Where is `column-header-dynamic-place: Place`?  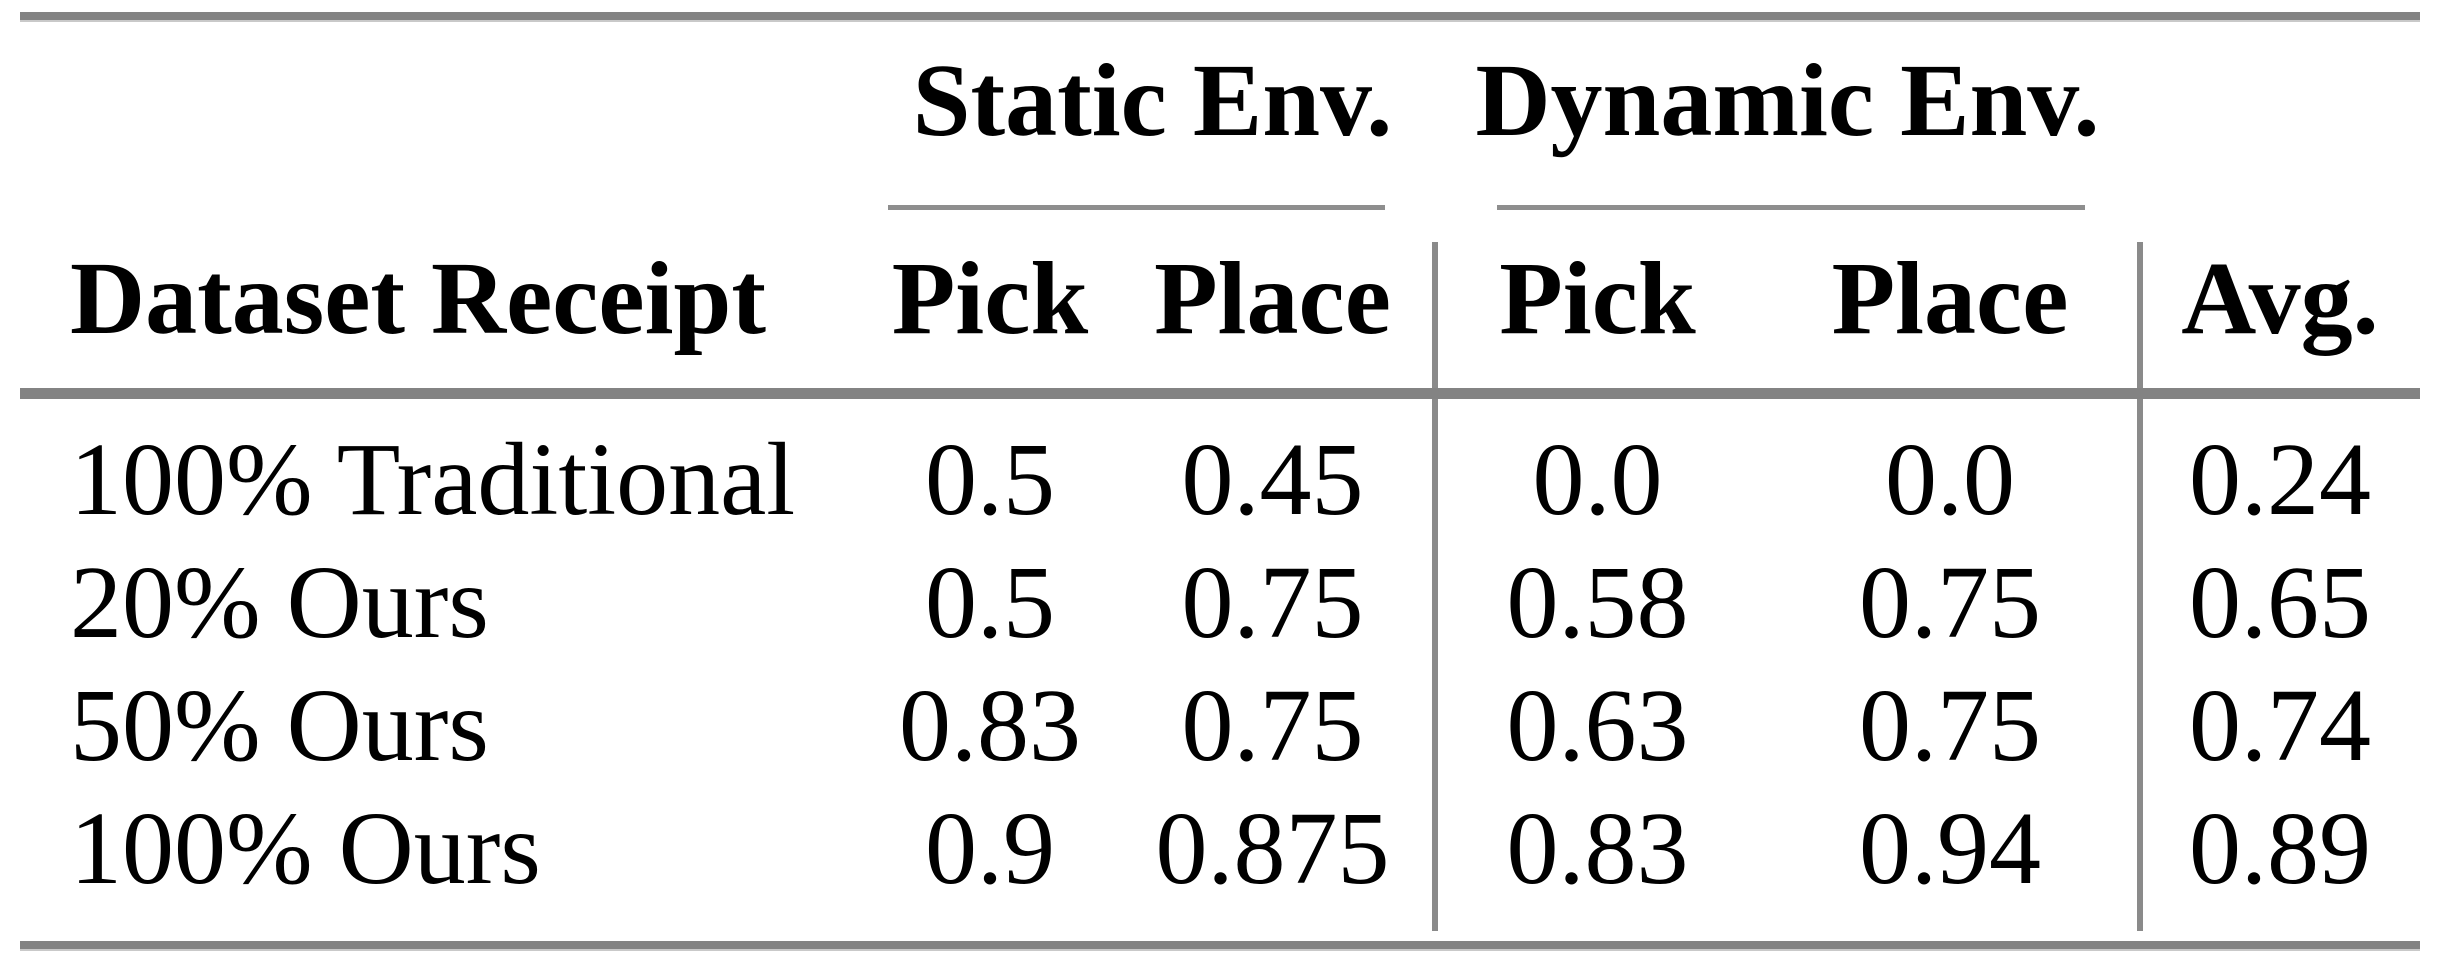
column-header-dynamic-place: Place is located at coordinates (1950, 298).